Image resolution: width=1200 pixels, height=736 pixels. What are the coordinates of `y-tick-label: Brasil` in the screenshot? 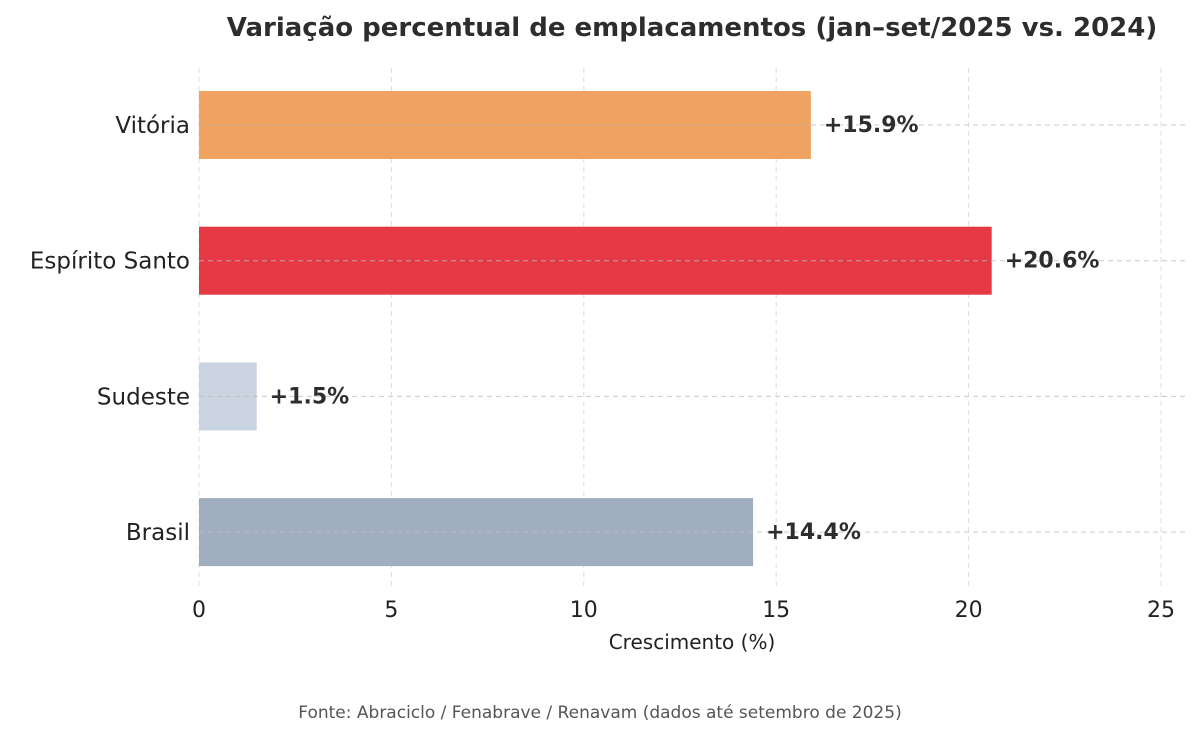 It's located at (158, 533).